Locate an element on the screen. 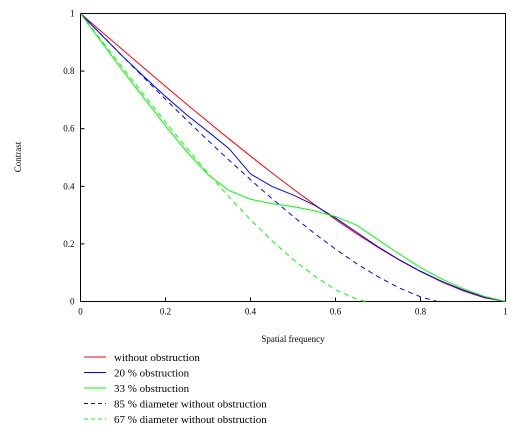  legend-label-3: 33 % obstruction is located at coordinates (152, 389).